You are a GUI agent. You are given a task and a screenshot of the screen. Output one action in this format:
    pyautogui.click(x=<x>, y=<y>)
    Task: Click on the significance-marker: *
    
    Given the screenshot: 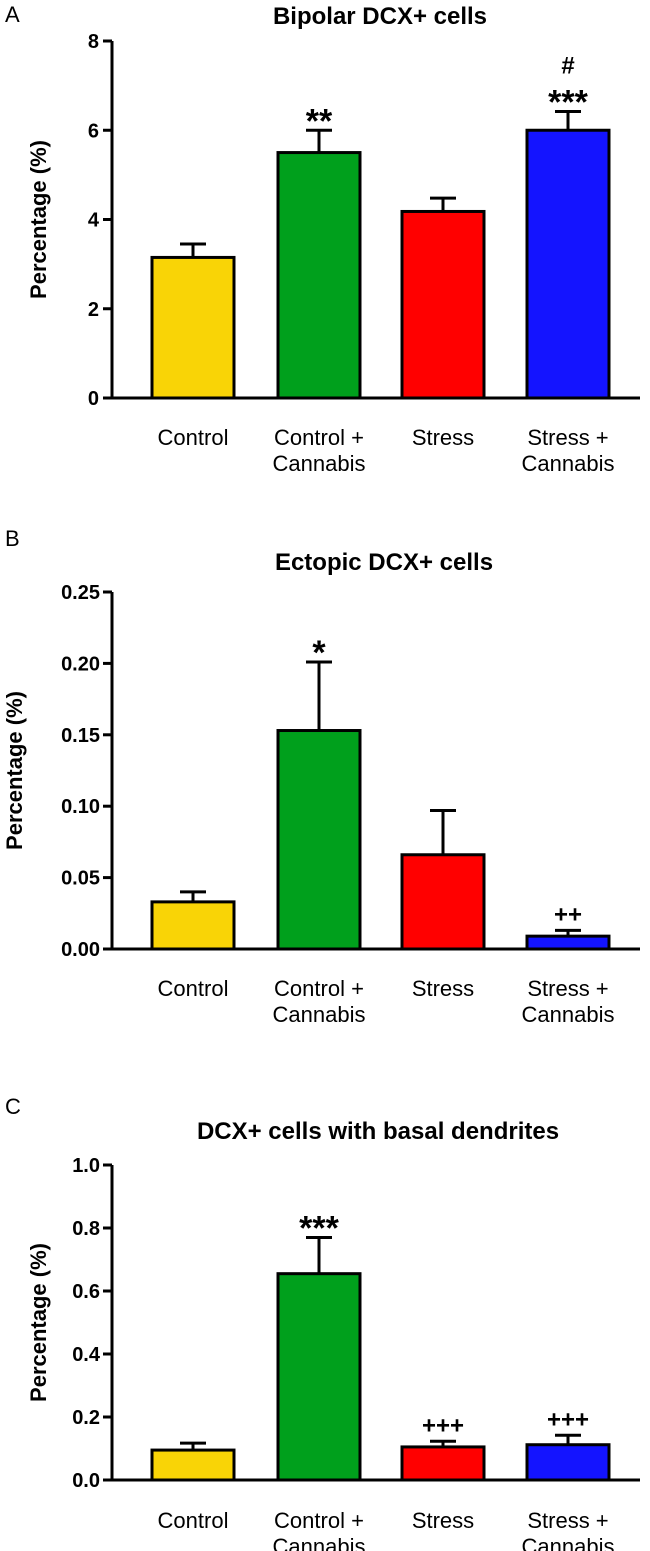 What is the action you would take?
    pyautogui.click(x=319, y=653)
    